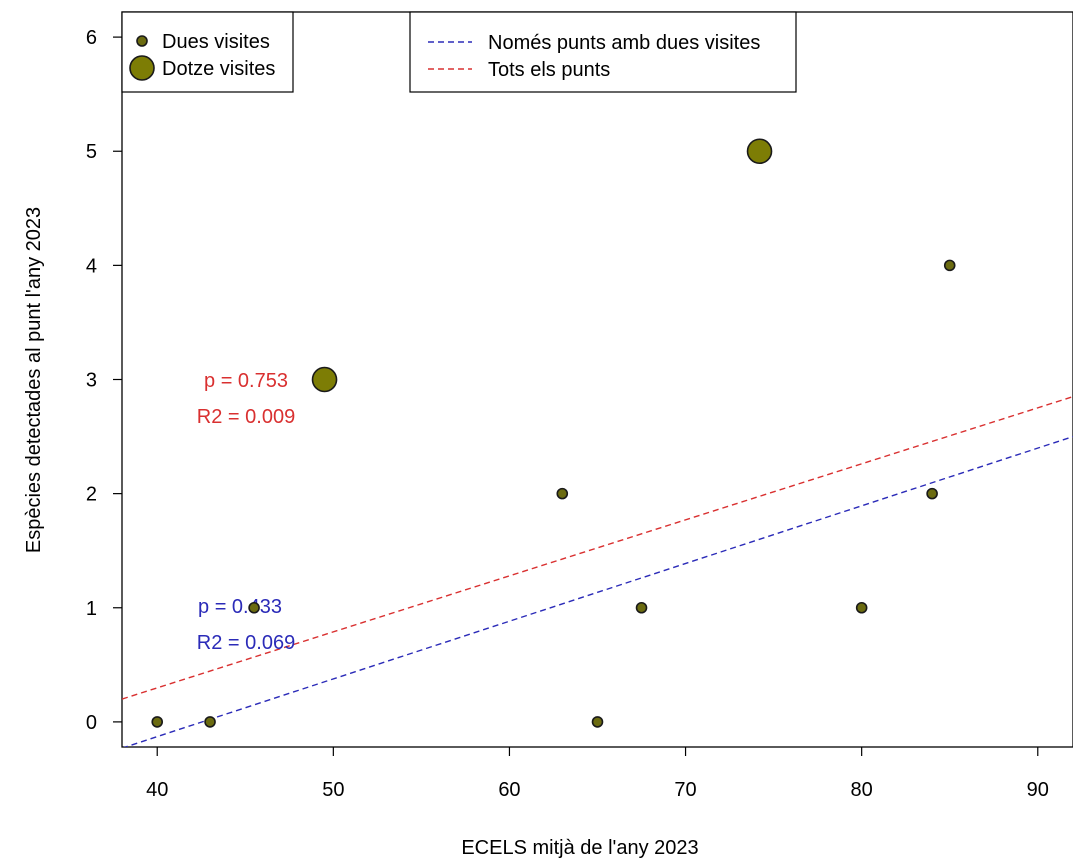 The image size is (1073, 862). What do you see at coordinates (509, 790) in the screenshot?
I see `x-tick-label: 60` at bounding box center [509, 790].